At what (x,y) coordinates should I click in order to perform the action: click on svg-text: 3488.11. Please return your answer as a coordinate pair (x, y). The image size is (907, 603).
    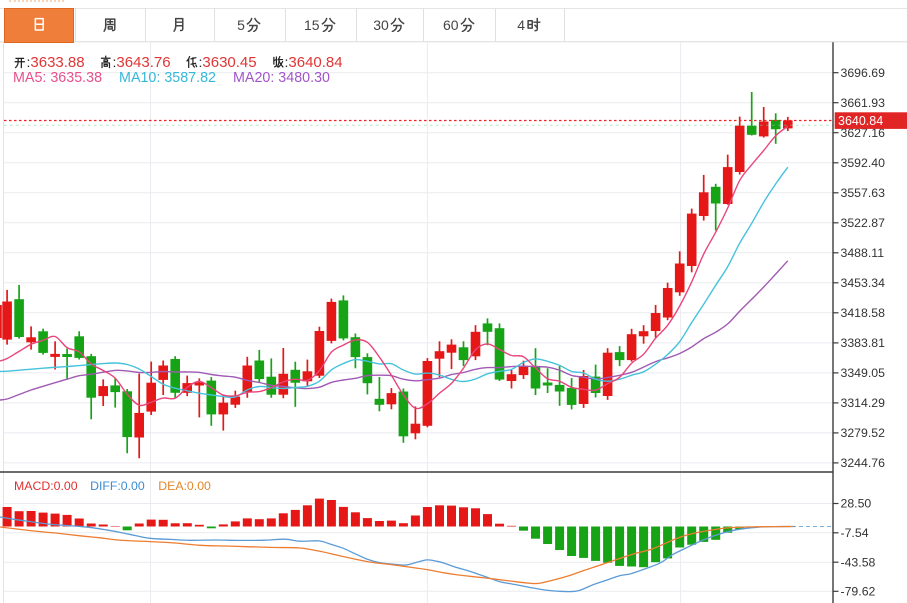
    Looking at the image, I should click on (863, 253).